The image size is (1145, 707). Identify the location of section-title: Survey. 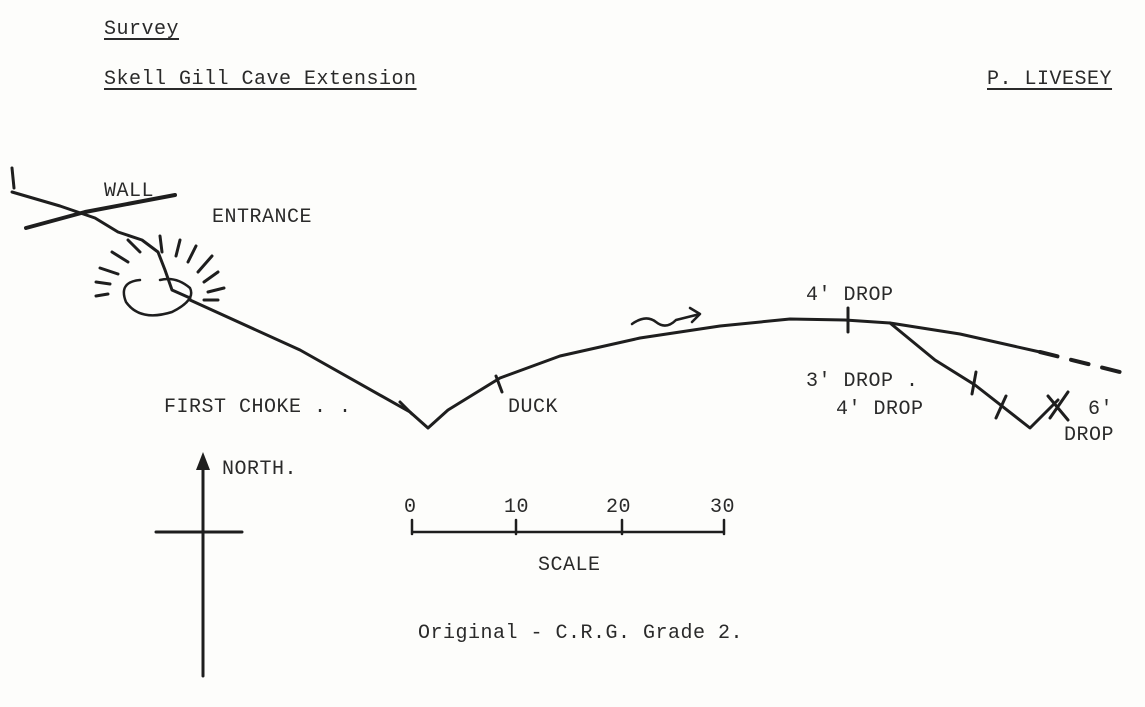
(142, 29).